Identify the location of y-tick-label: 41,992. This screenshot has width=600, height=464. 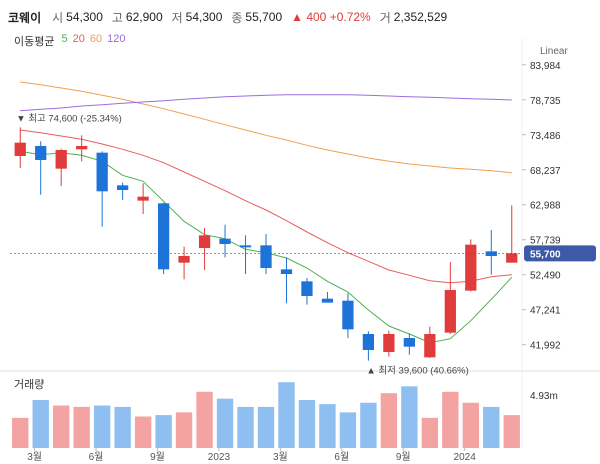
(545, 346).